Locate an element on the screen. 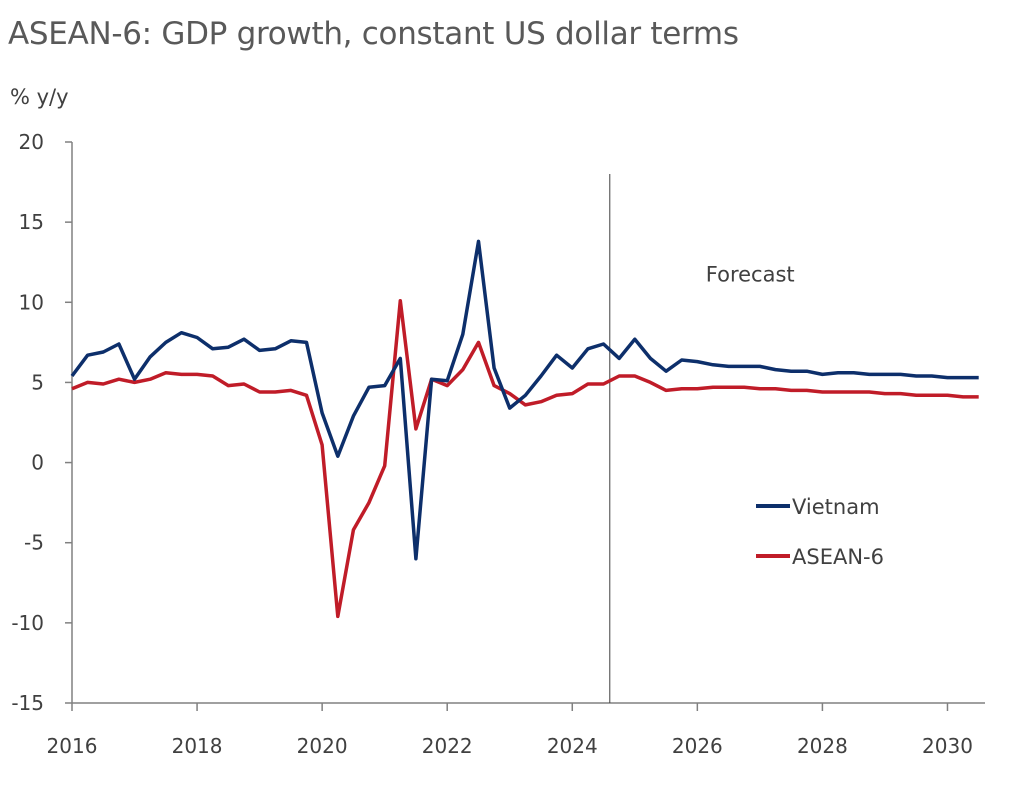 This screenshot has height=802, width=1024. x-tick-label: 2026 is located at coordinates (697, 746).